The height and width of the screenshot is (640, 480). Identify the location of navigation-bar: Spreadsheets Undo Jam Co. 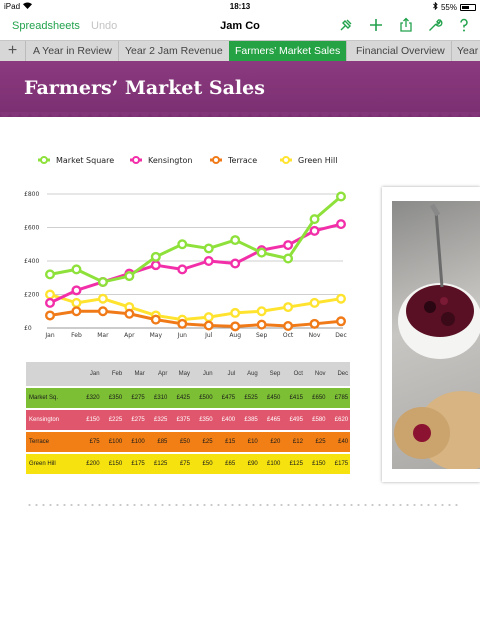
(240, 27).